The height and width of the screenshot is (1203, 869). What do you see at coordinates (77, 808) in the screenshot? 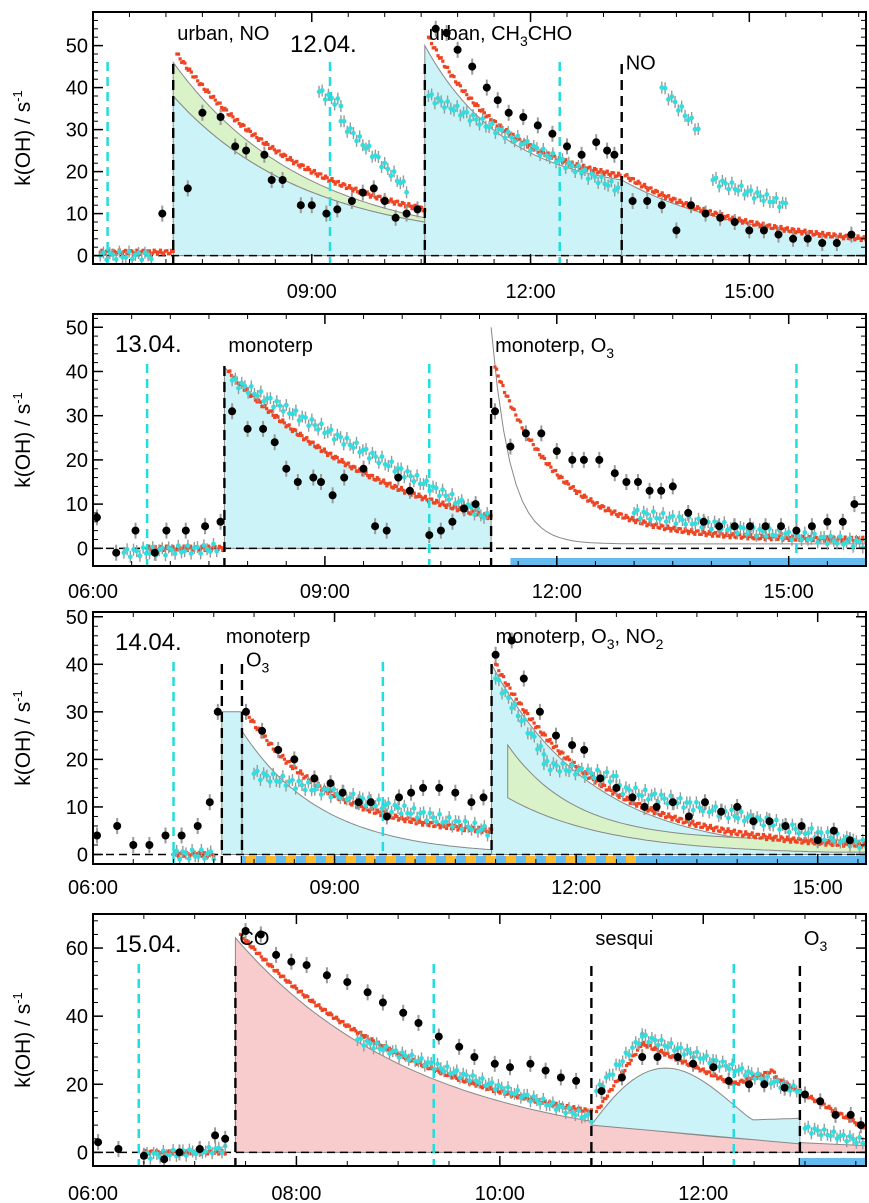
I see `y-tick-label: 10` at bounding box center [77, 808].